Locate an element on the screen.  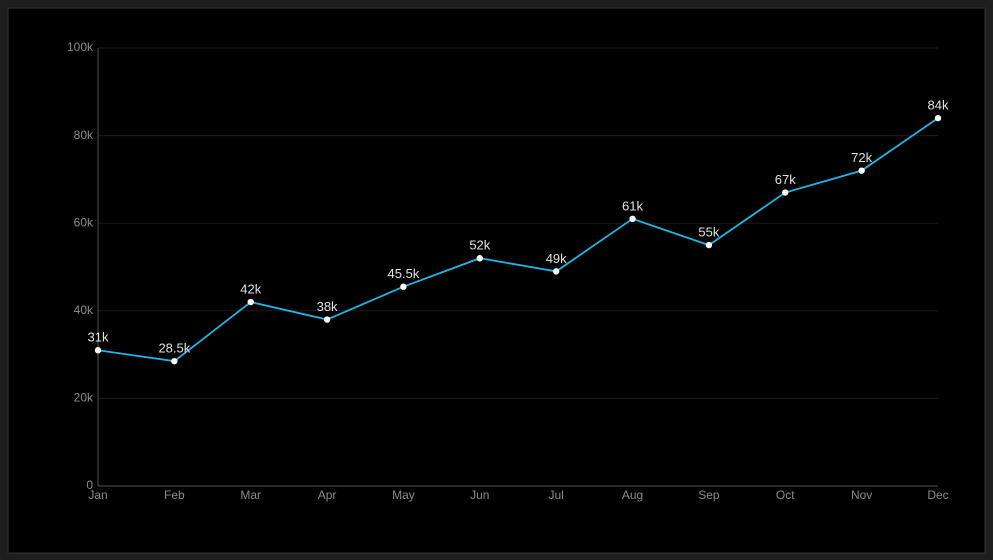
x-tick-label: Dec is located at coordinates (937, 495).